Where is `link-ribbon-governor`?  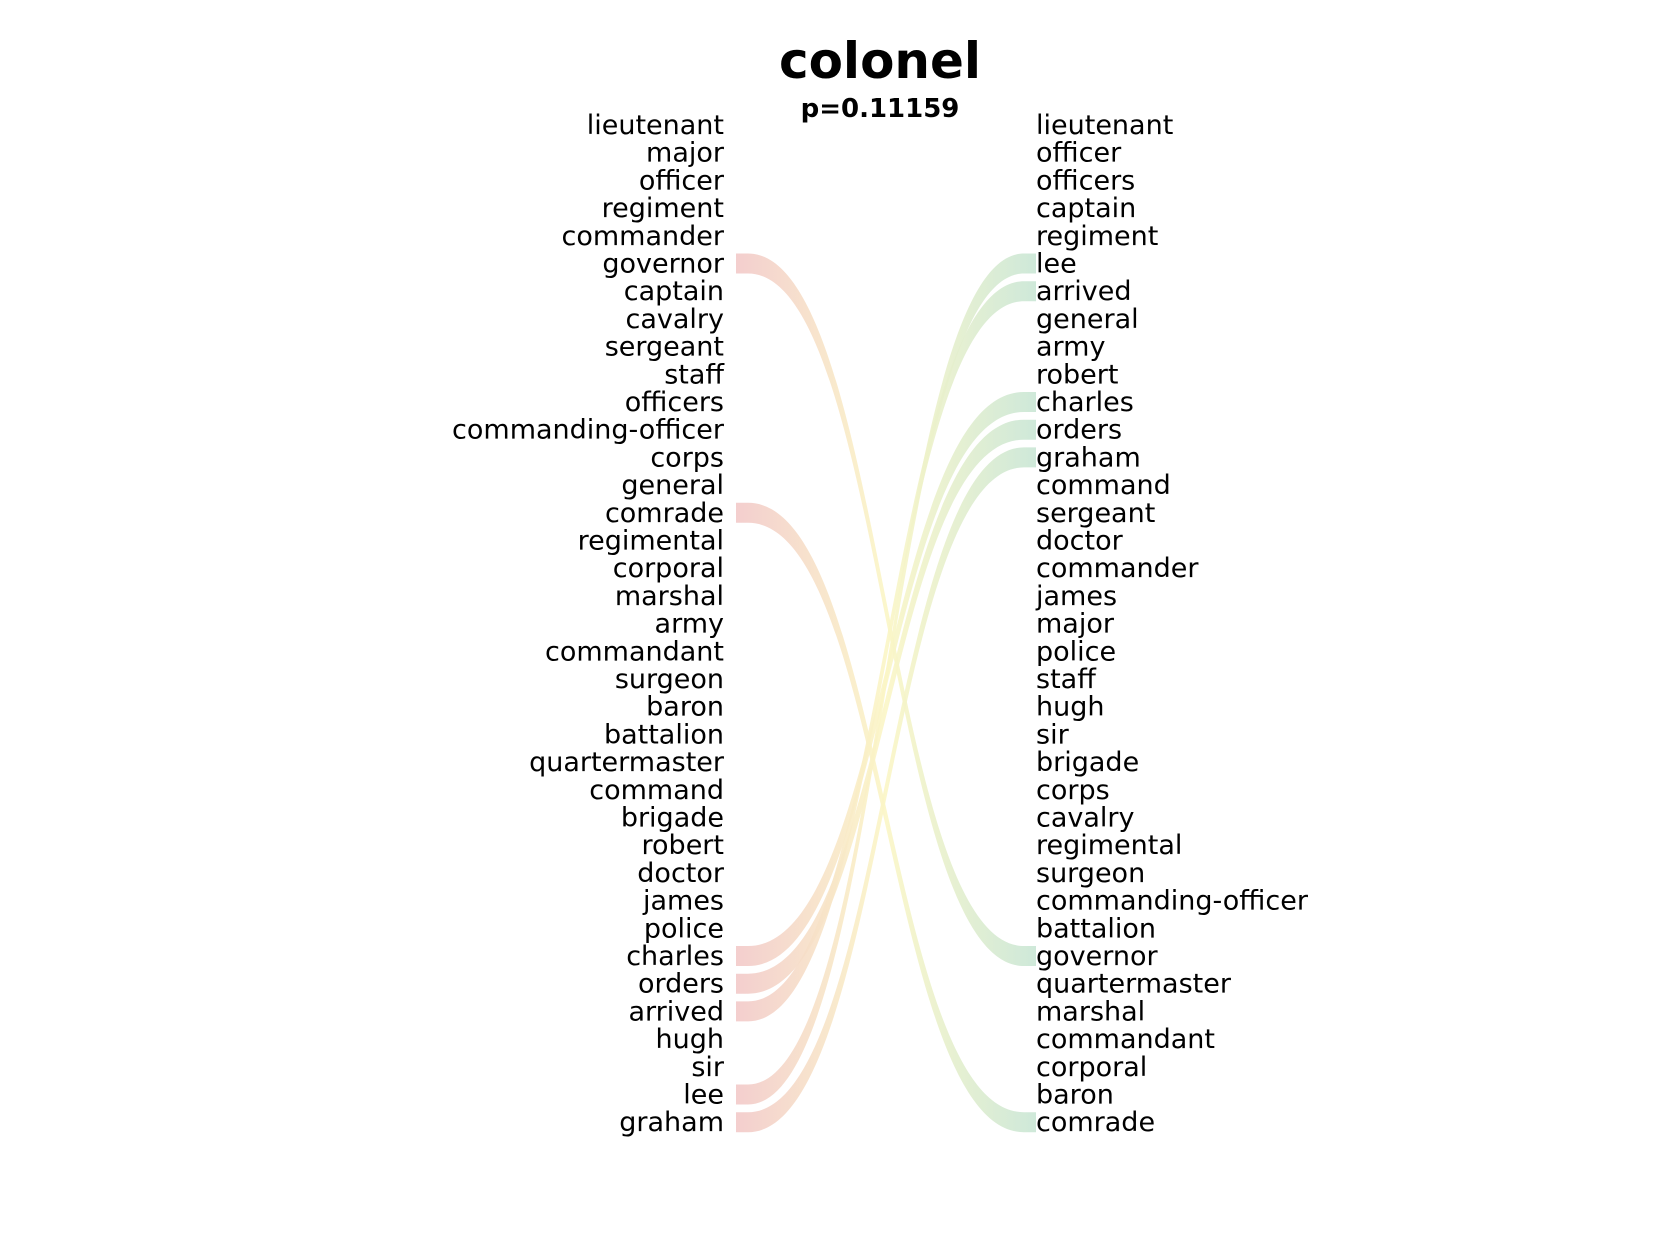 link-ribbon-governor is located at coordinates (886, 609).